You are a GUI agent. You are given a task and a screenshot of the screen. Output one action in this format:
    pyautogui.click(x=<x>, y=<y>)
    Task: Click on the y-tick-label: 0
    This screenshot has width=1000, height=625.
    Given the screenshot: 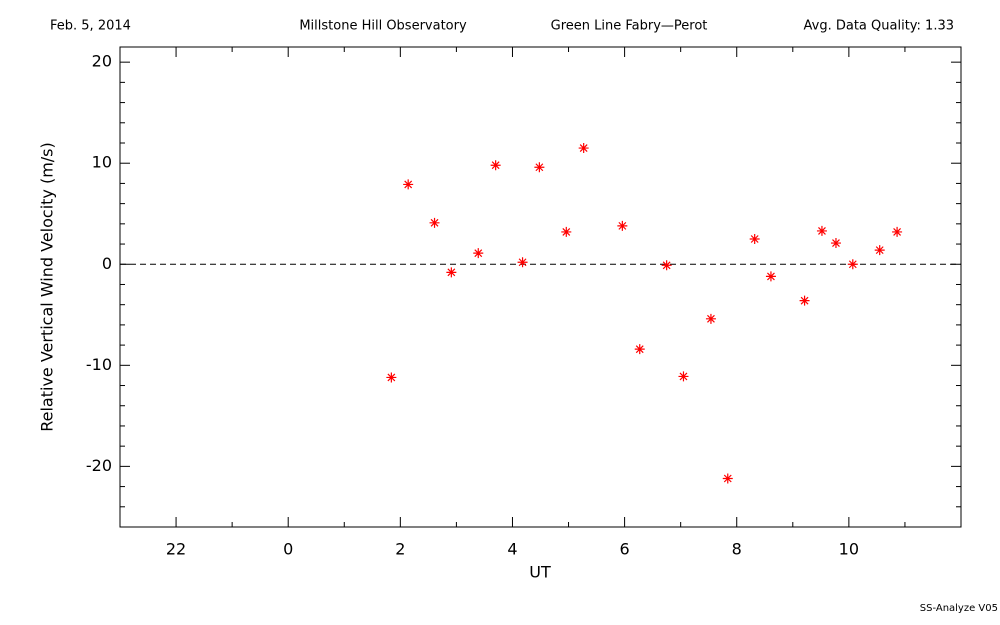 What is the action you would take?
    pyautogui.click(x=107, y=263)
    